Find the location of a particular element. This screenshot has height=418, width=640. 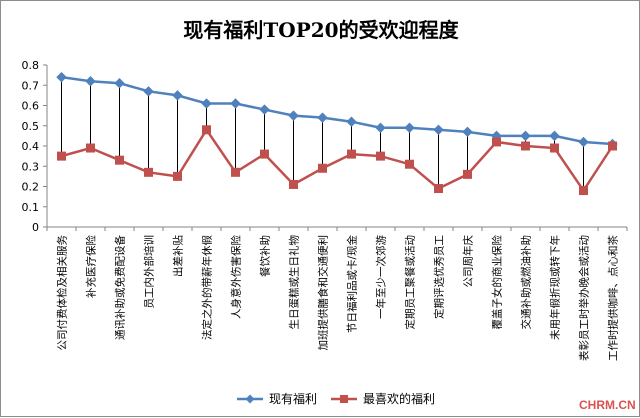

x-tick-label: 出差补贴 is located at coordinates (178, 256).